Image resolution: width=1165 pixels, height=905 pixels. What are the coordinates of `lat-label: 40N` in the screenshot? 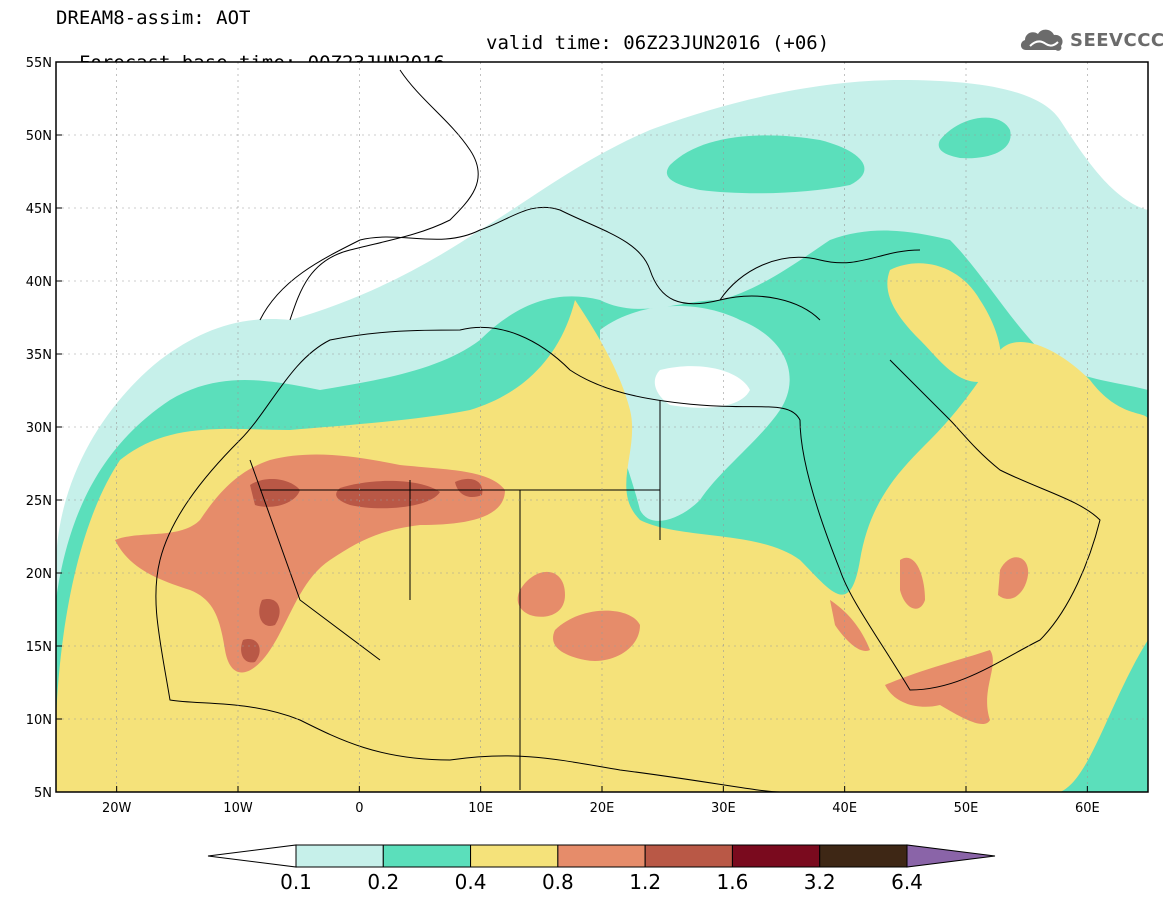 It's located at (39, 282).